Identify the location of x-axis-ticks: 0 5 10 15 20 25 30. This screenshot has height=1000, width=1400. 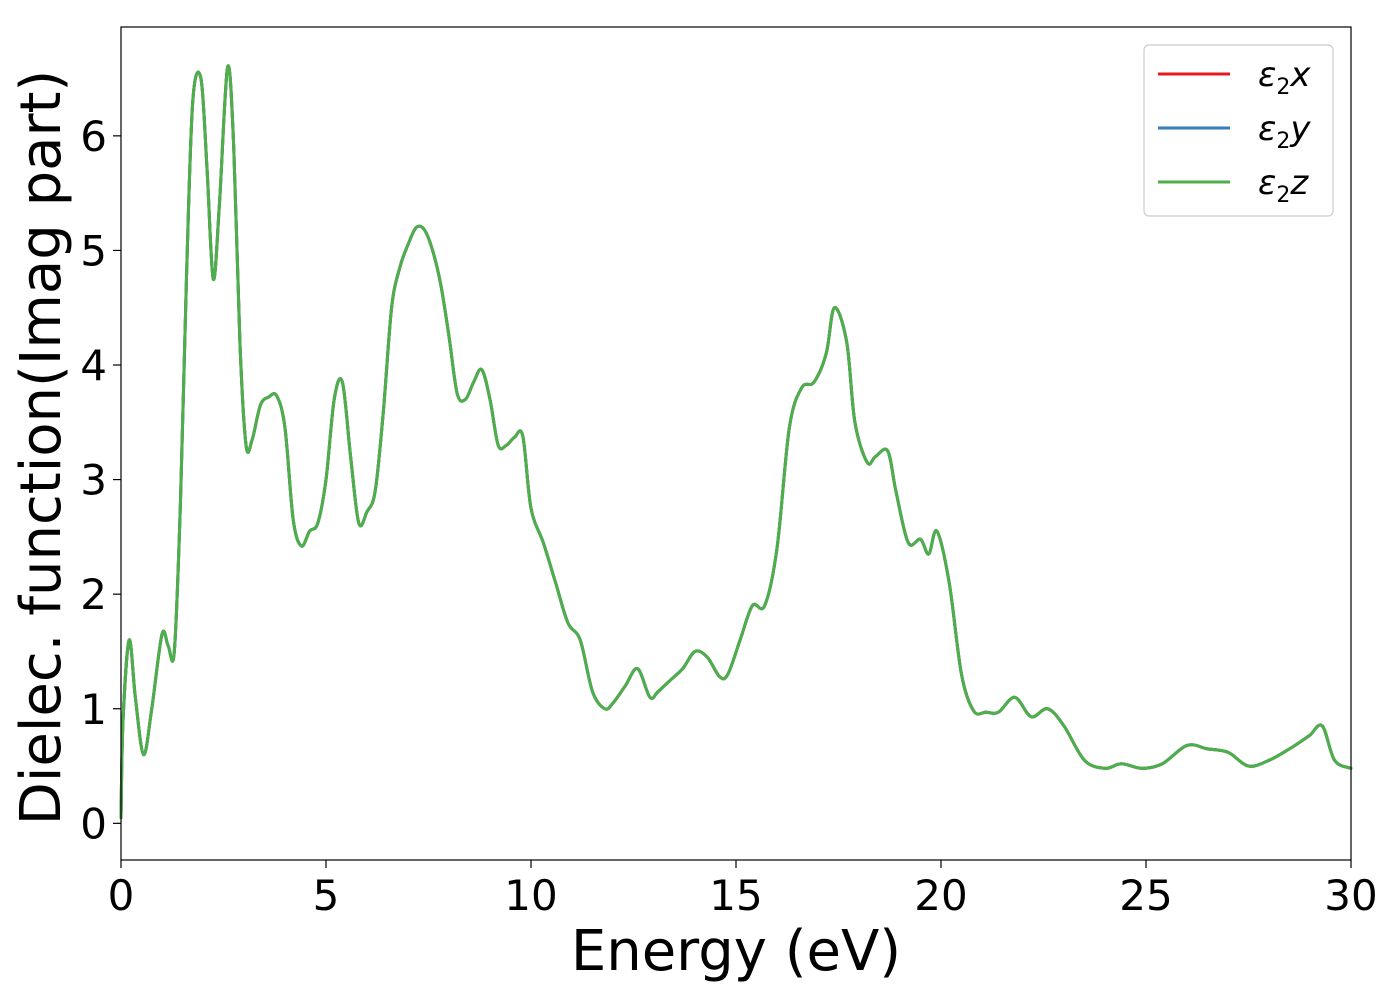
(743, 890).